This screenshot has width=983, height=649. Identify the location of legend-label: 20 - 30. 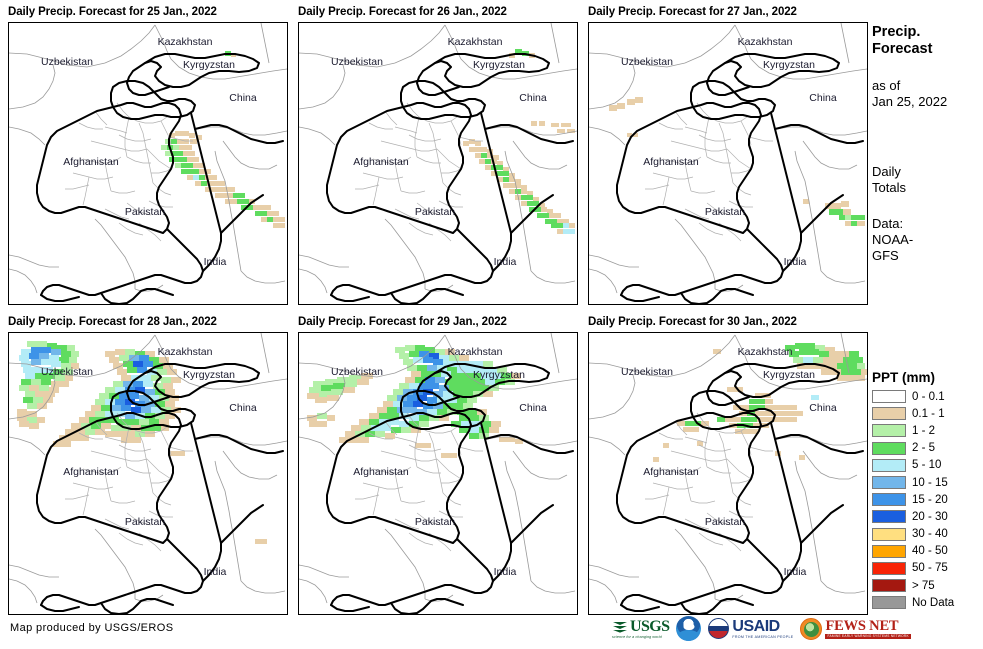
(930, 516).